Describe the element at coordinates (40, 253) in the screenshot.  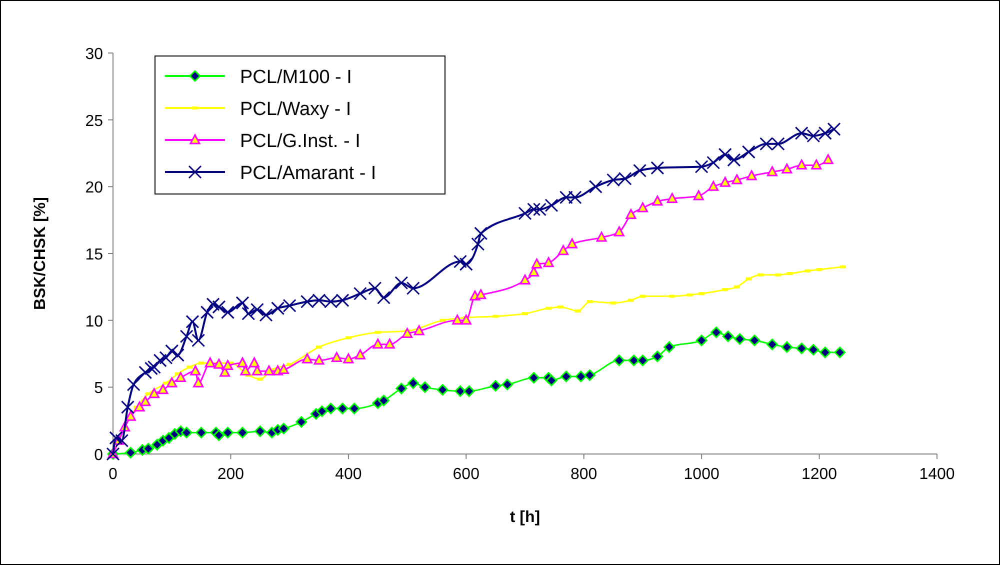
I see `y-axis-title: BSK/CHSK [%]` at that location.